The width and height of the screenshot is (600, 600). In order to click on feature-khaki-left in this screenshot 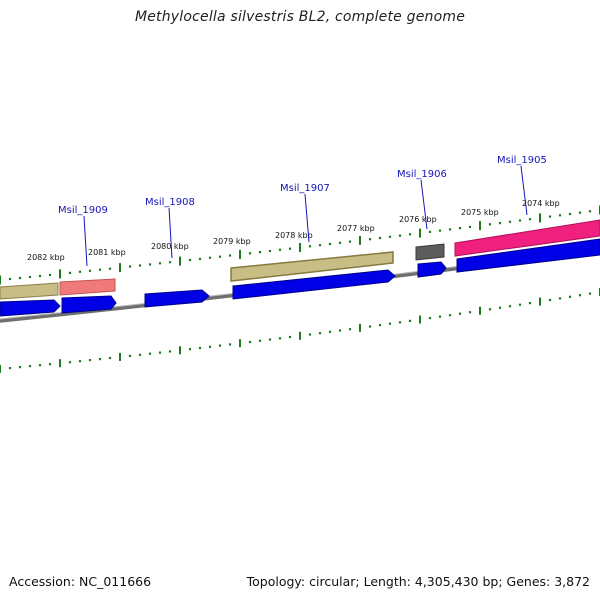, I will do `click(29, 291)`.